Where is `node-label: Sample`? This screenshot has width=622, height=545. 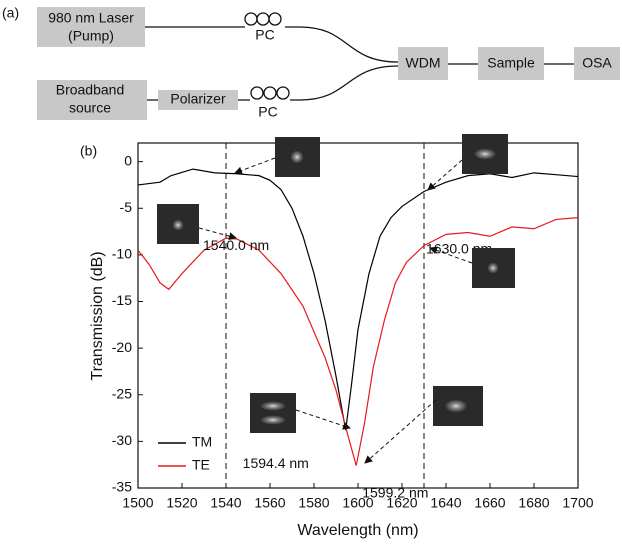
node-label: Sample is located at coordinates (511, 63).